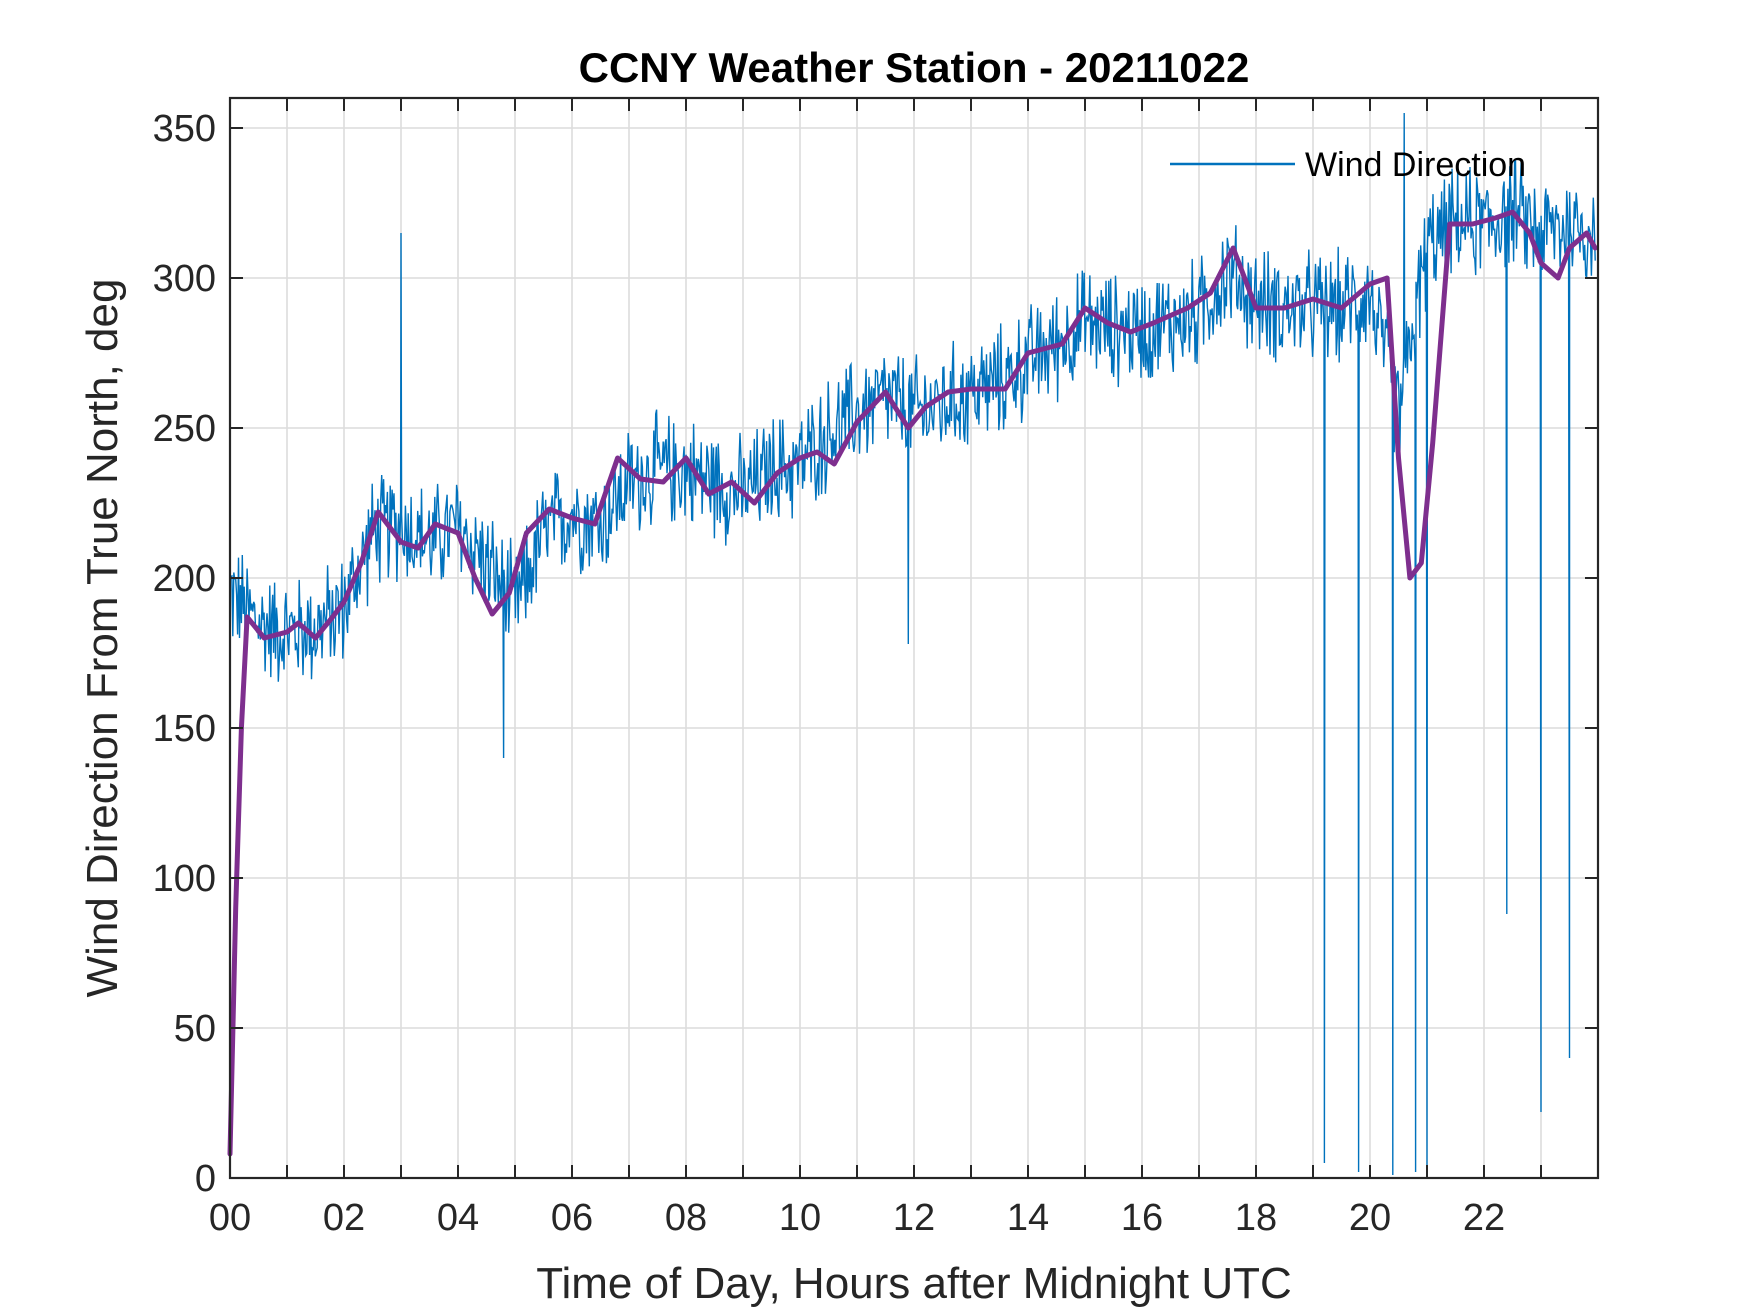  Describe the element at coordinates (1415, 165) in the screenshot. I see `legend-label-wind-direction: Wind Direction` at that location.